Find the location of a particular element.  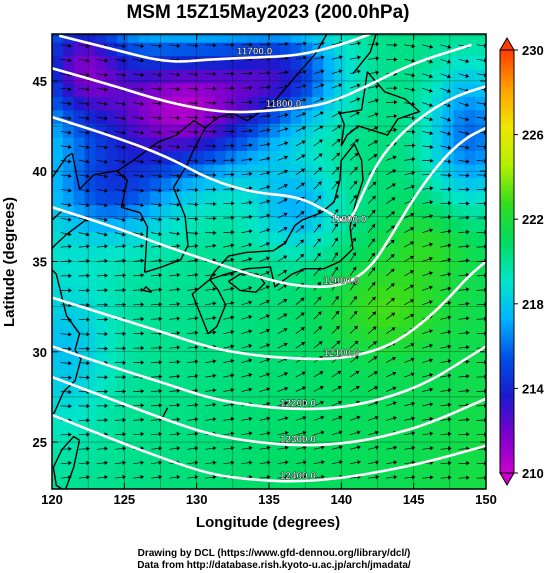

colorbar-top-arrow is located at coordinates (507, 44).